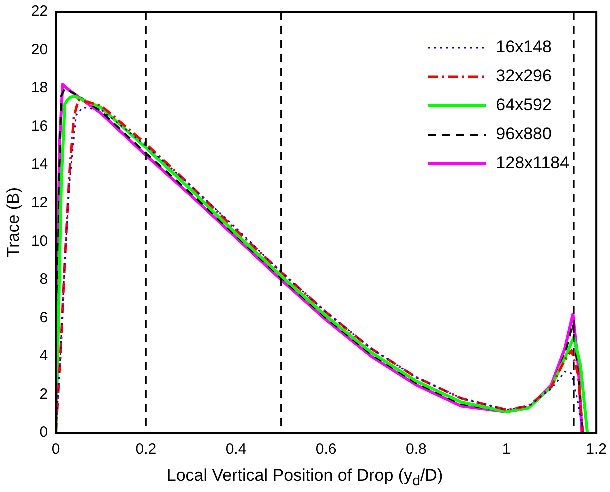 This screenshot has width=610, height=492. What do you see at coordinates (146, 449) in the screenshot?
I see `x-tick-label: 0.2` at bounding box center [146, 449].